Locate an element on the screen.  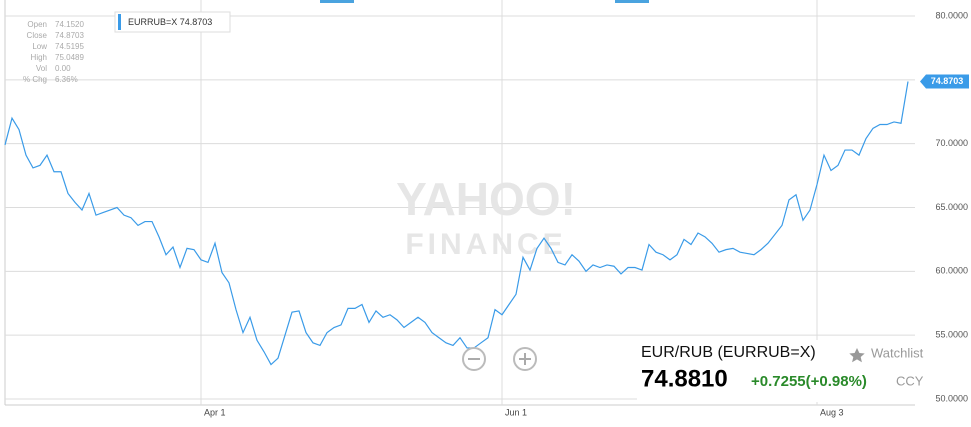
ohlc-value: 74.5195 is located at coordinates (69, 46).